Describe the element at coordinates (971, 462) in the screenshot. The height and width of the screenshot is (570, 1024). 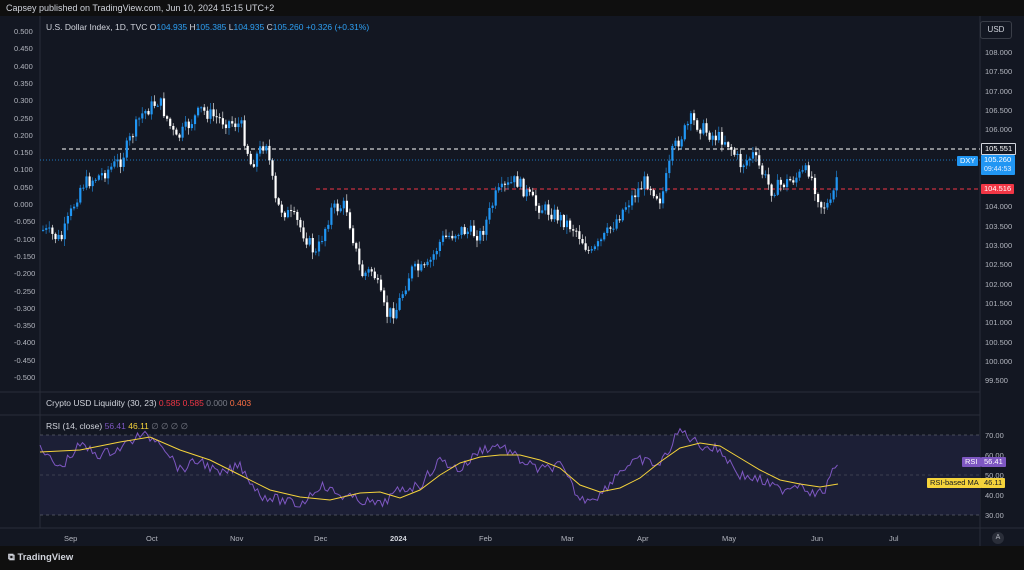
I see `rsi-label-badge: RSI` at that location.